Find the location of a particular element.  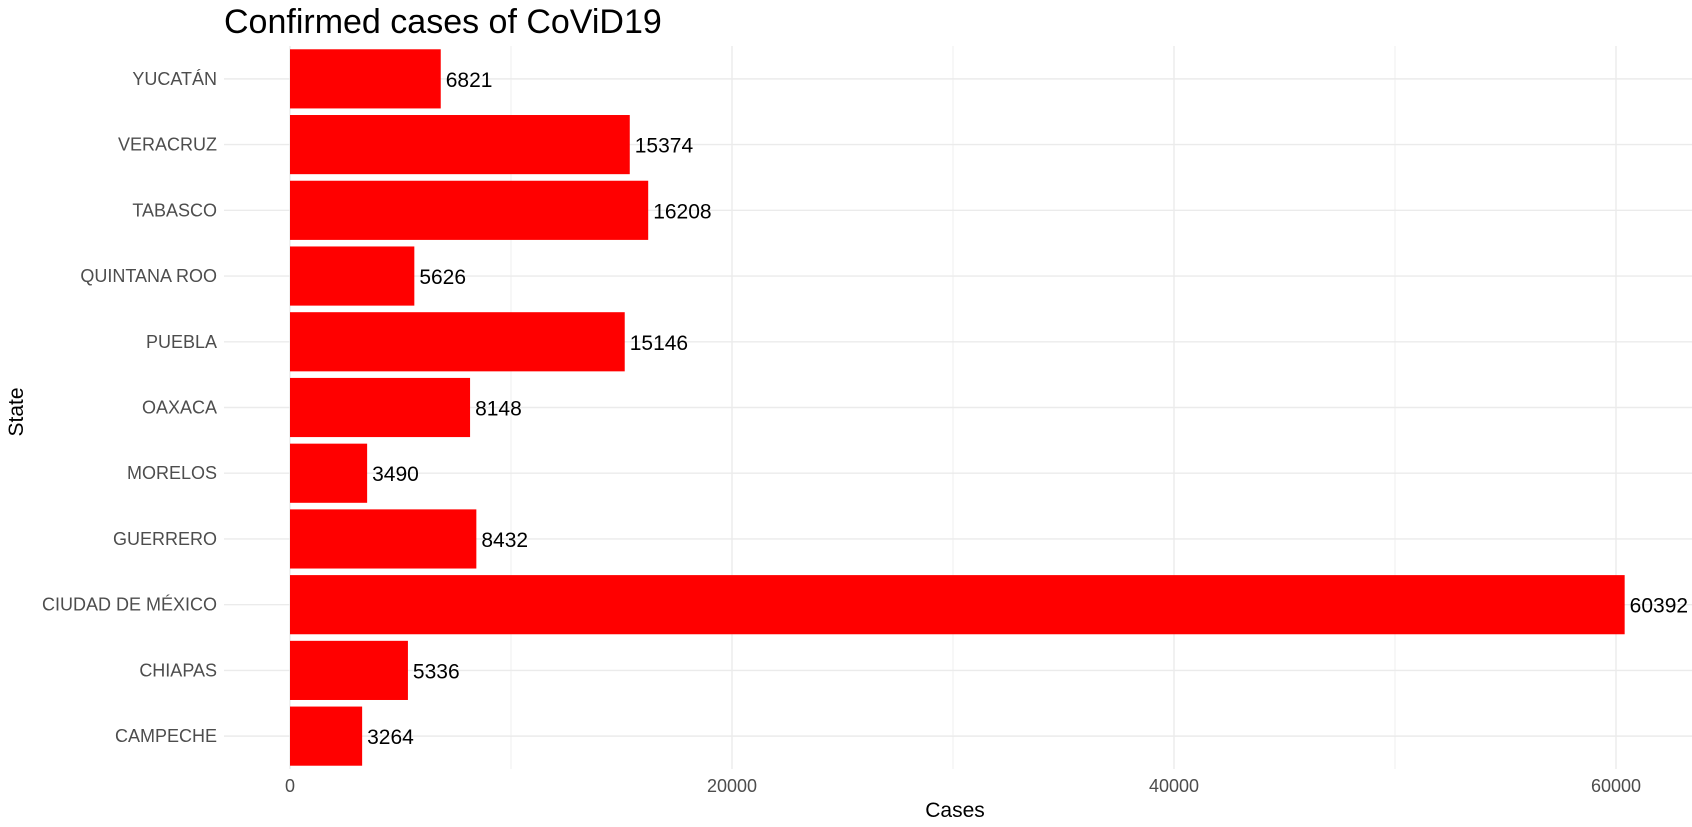

x-tick-label: 40000 is located at coordinates (1174, 786).